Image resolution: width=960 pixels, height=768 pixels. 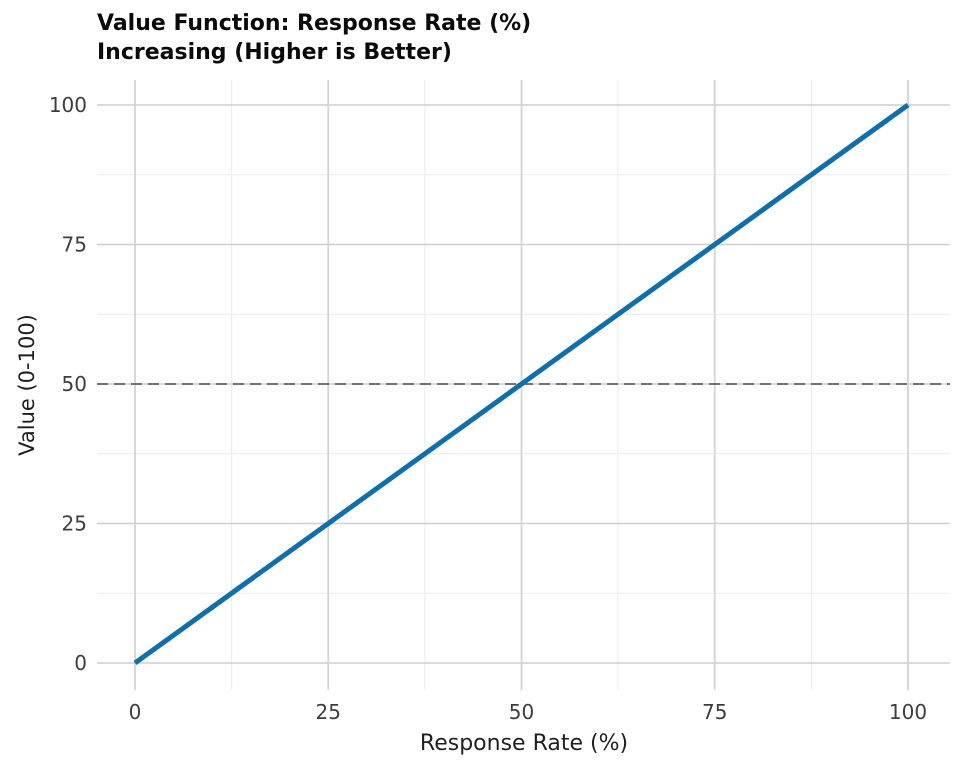 What do you see at coordinates (314, 23) in the screenshot?
I see `chart-title-line1: Value Function: Response Rate (%)` at bounding box center [314, 23].